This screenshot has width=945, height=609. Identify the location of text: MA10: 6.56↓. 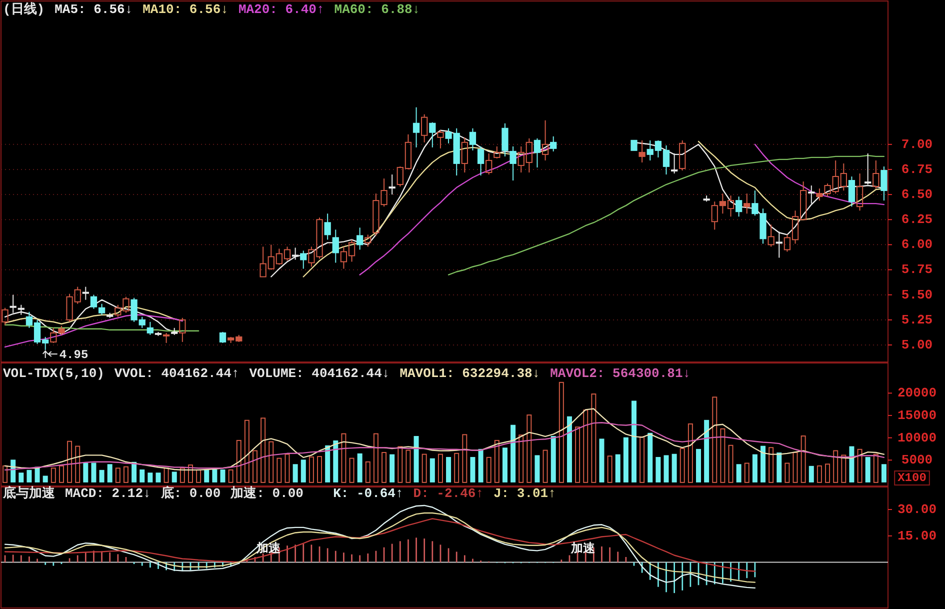
(185, 9).